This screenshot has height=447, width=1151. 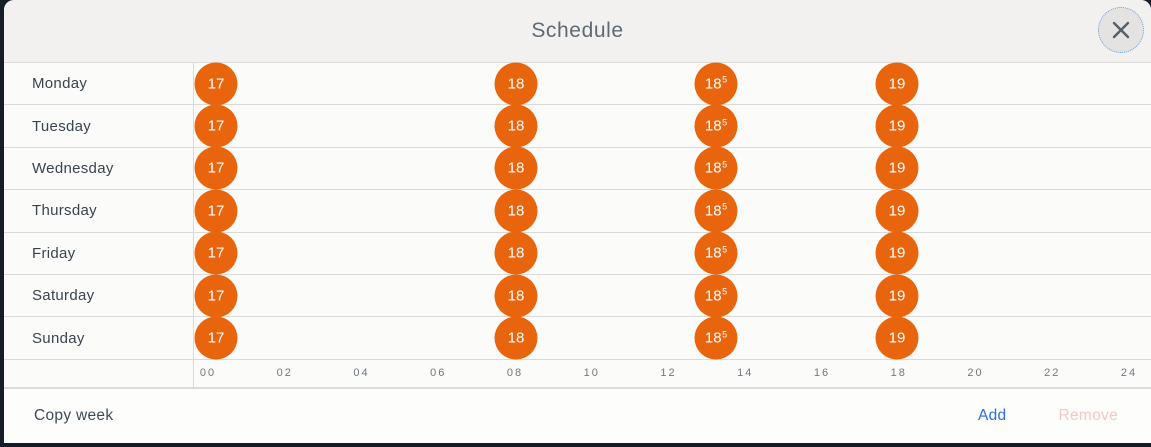 What do you see at coordinates (898, 373) in the screenshot?
I see `axis-tick-label: 18` at bounding box center [898, 373].